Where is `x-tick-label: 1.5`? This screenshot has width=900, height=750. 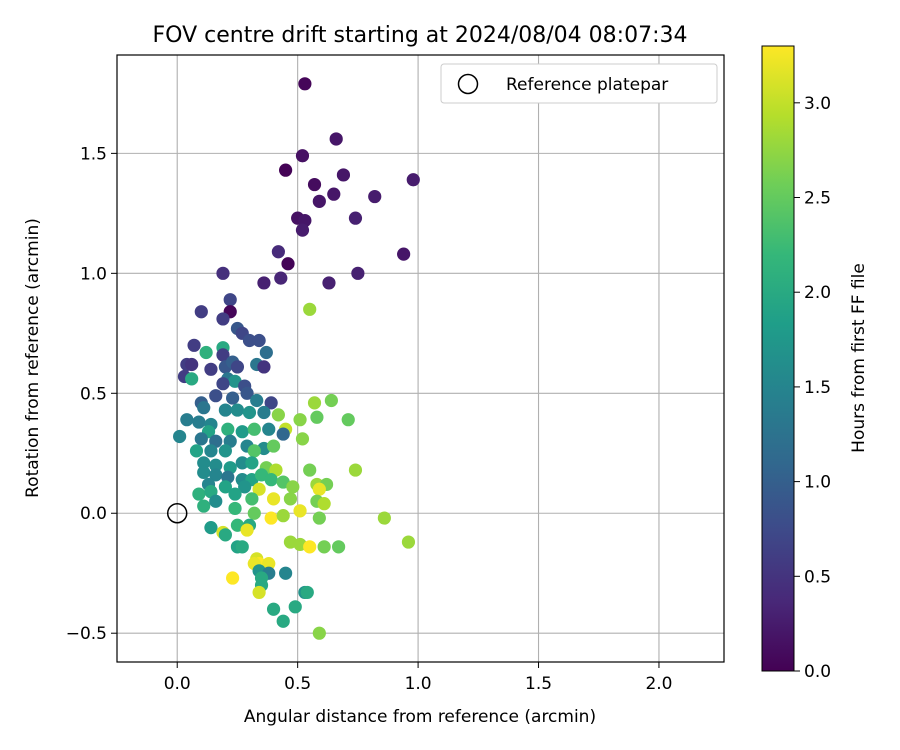 x-tick-label: 1.5 is located at coordinates (538, 684).